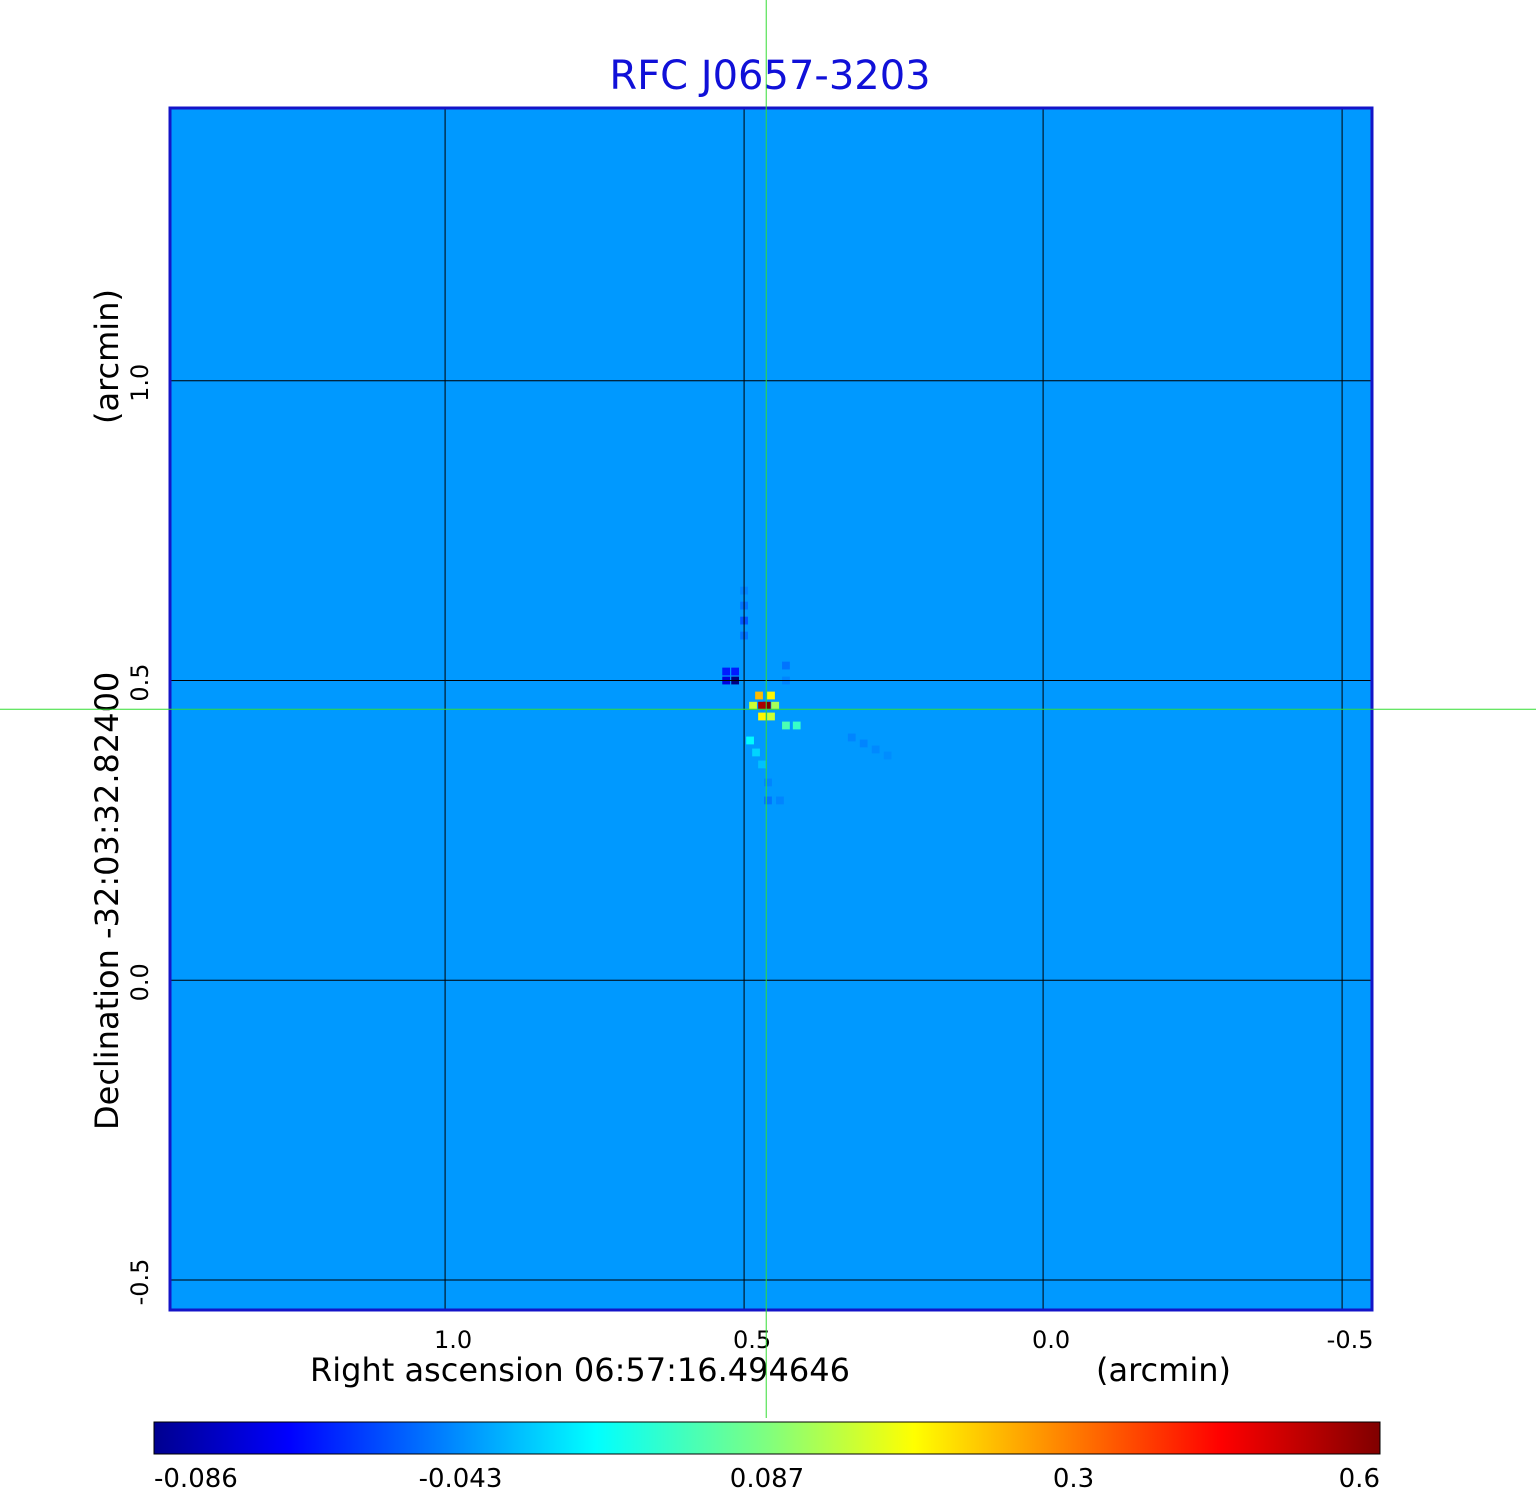 This screenshot has height=1511, width=1536. What do you see at coordinates (769, 76) in the screenshot?
I see `chart-title: RFC J0657-3203` at bounding box center [769, 76].